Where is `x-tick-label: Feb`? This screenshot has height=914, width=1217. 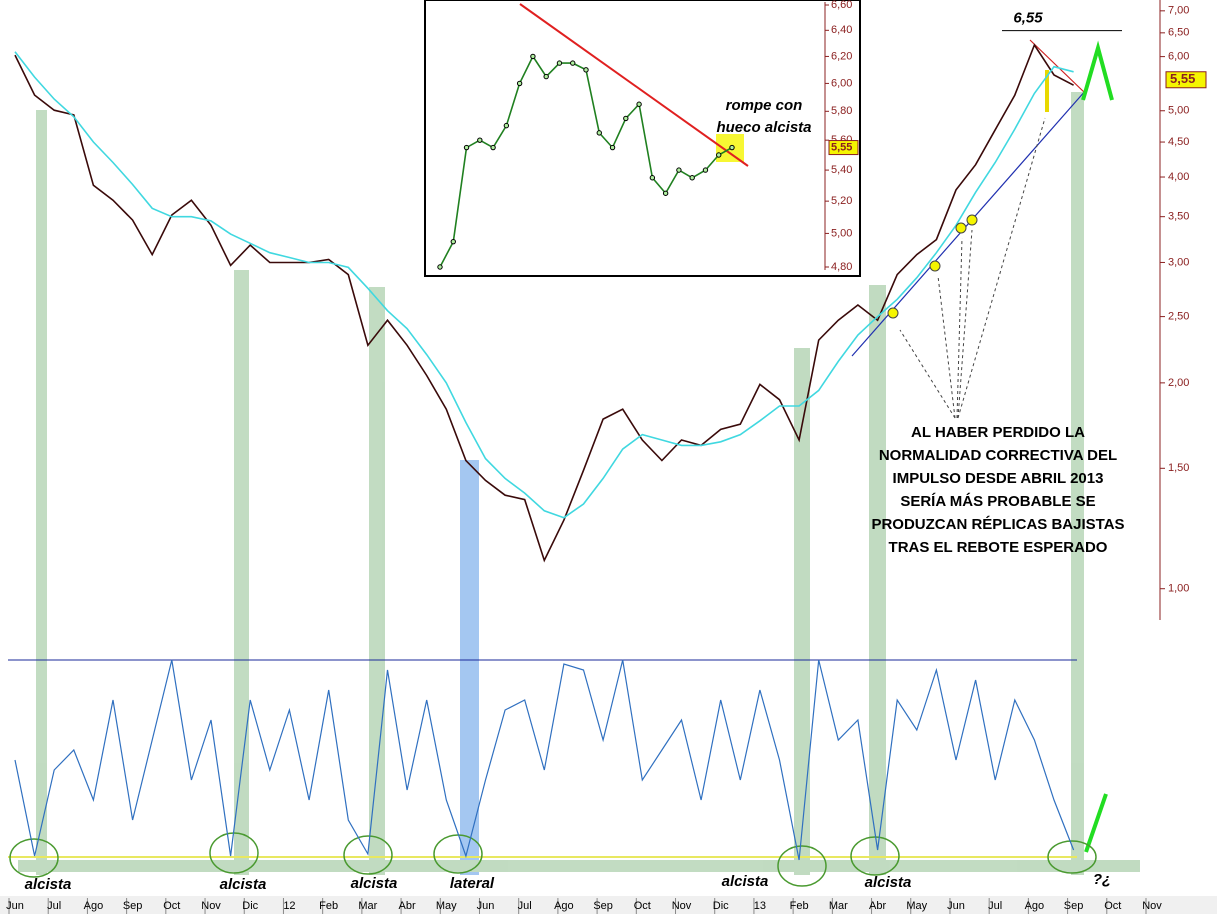 x-tick-label: Feb is located at coordinates (799, 906).